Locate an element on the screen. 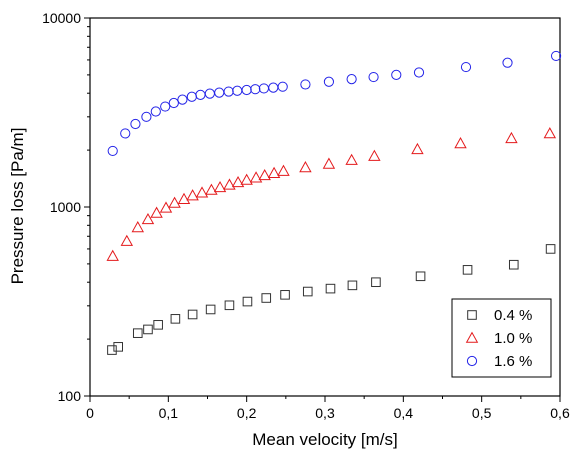 The image size is (570, 455). x-tick-label: 0 is located at coordinates (90, 413).